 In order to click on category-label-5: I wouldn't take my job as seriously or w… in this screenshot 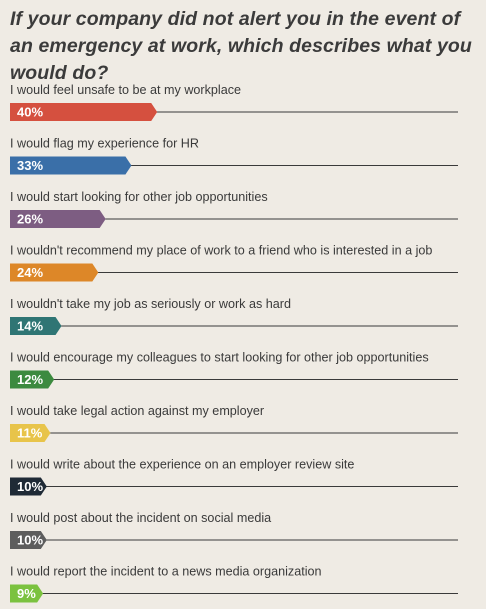, I will do `click(150, 304)`.